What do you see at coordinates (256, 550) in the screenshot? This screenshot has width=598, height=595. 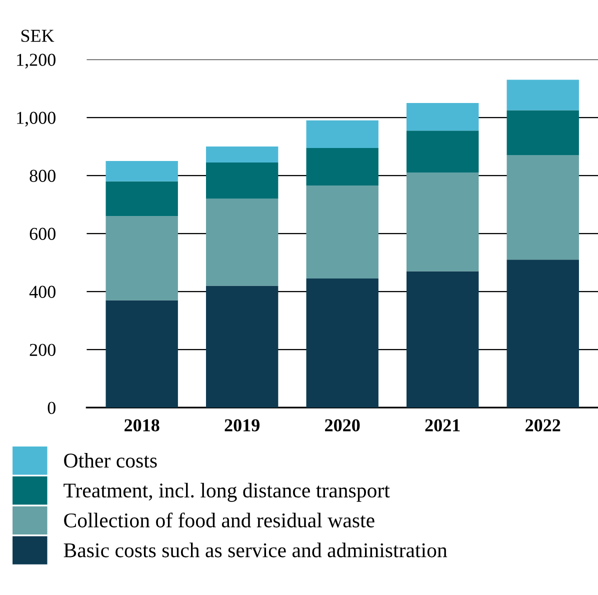 I see `legend-label: Basic costs such as service and administration` at bounding box center [256, 550].